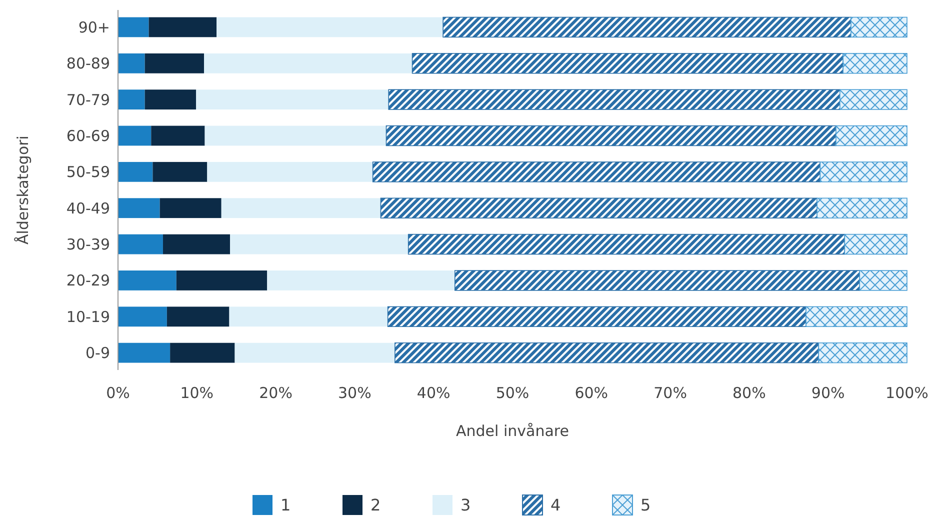  What do you see at coordinates (88, 135) in the screenshot?
I see `y-tick-label: 60-69` at bounding box center [88, 135].